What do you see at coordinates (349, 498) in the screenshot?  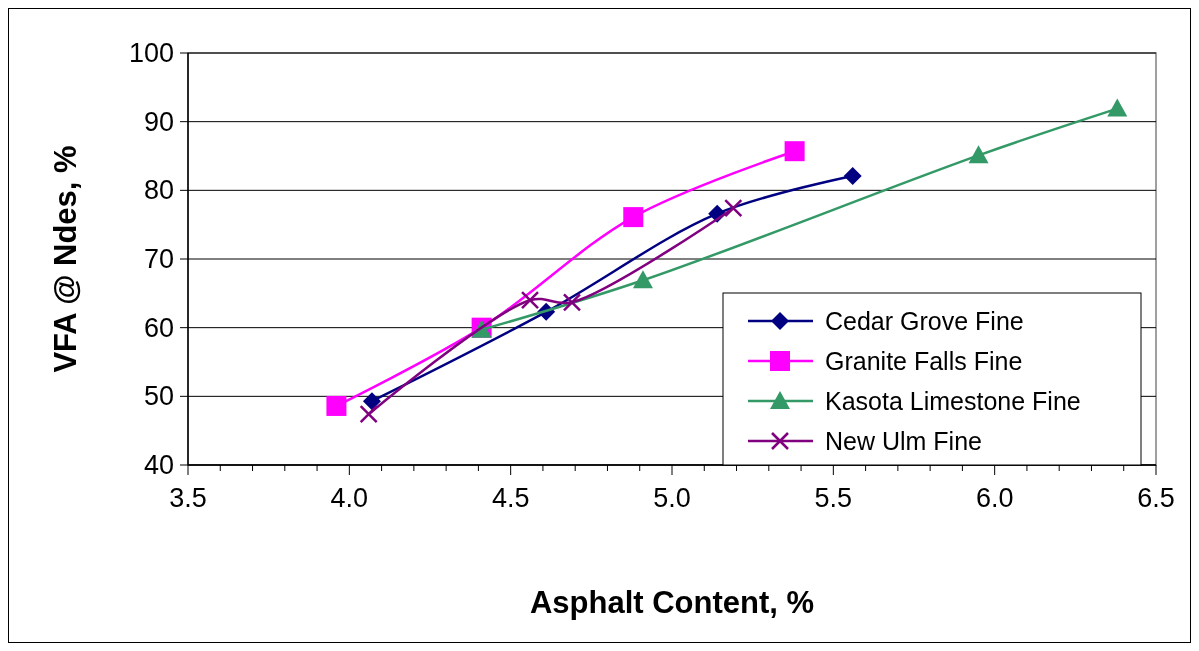 I see `text: 4.0` at bounding box center [349, 498].